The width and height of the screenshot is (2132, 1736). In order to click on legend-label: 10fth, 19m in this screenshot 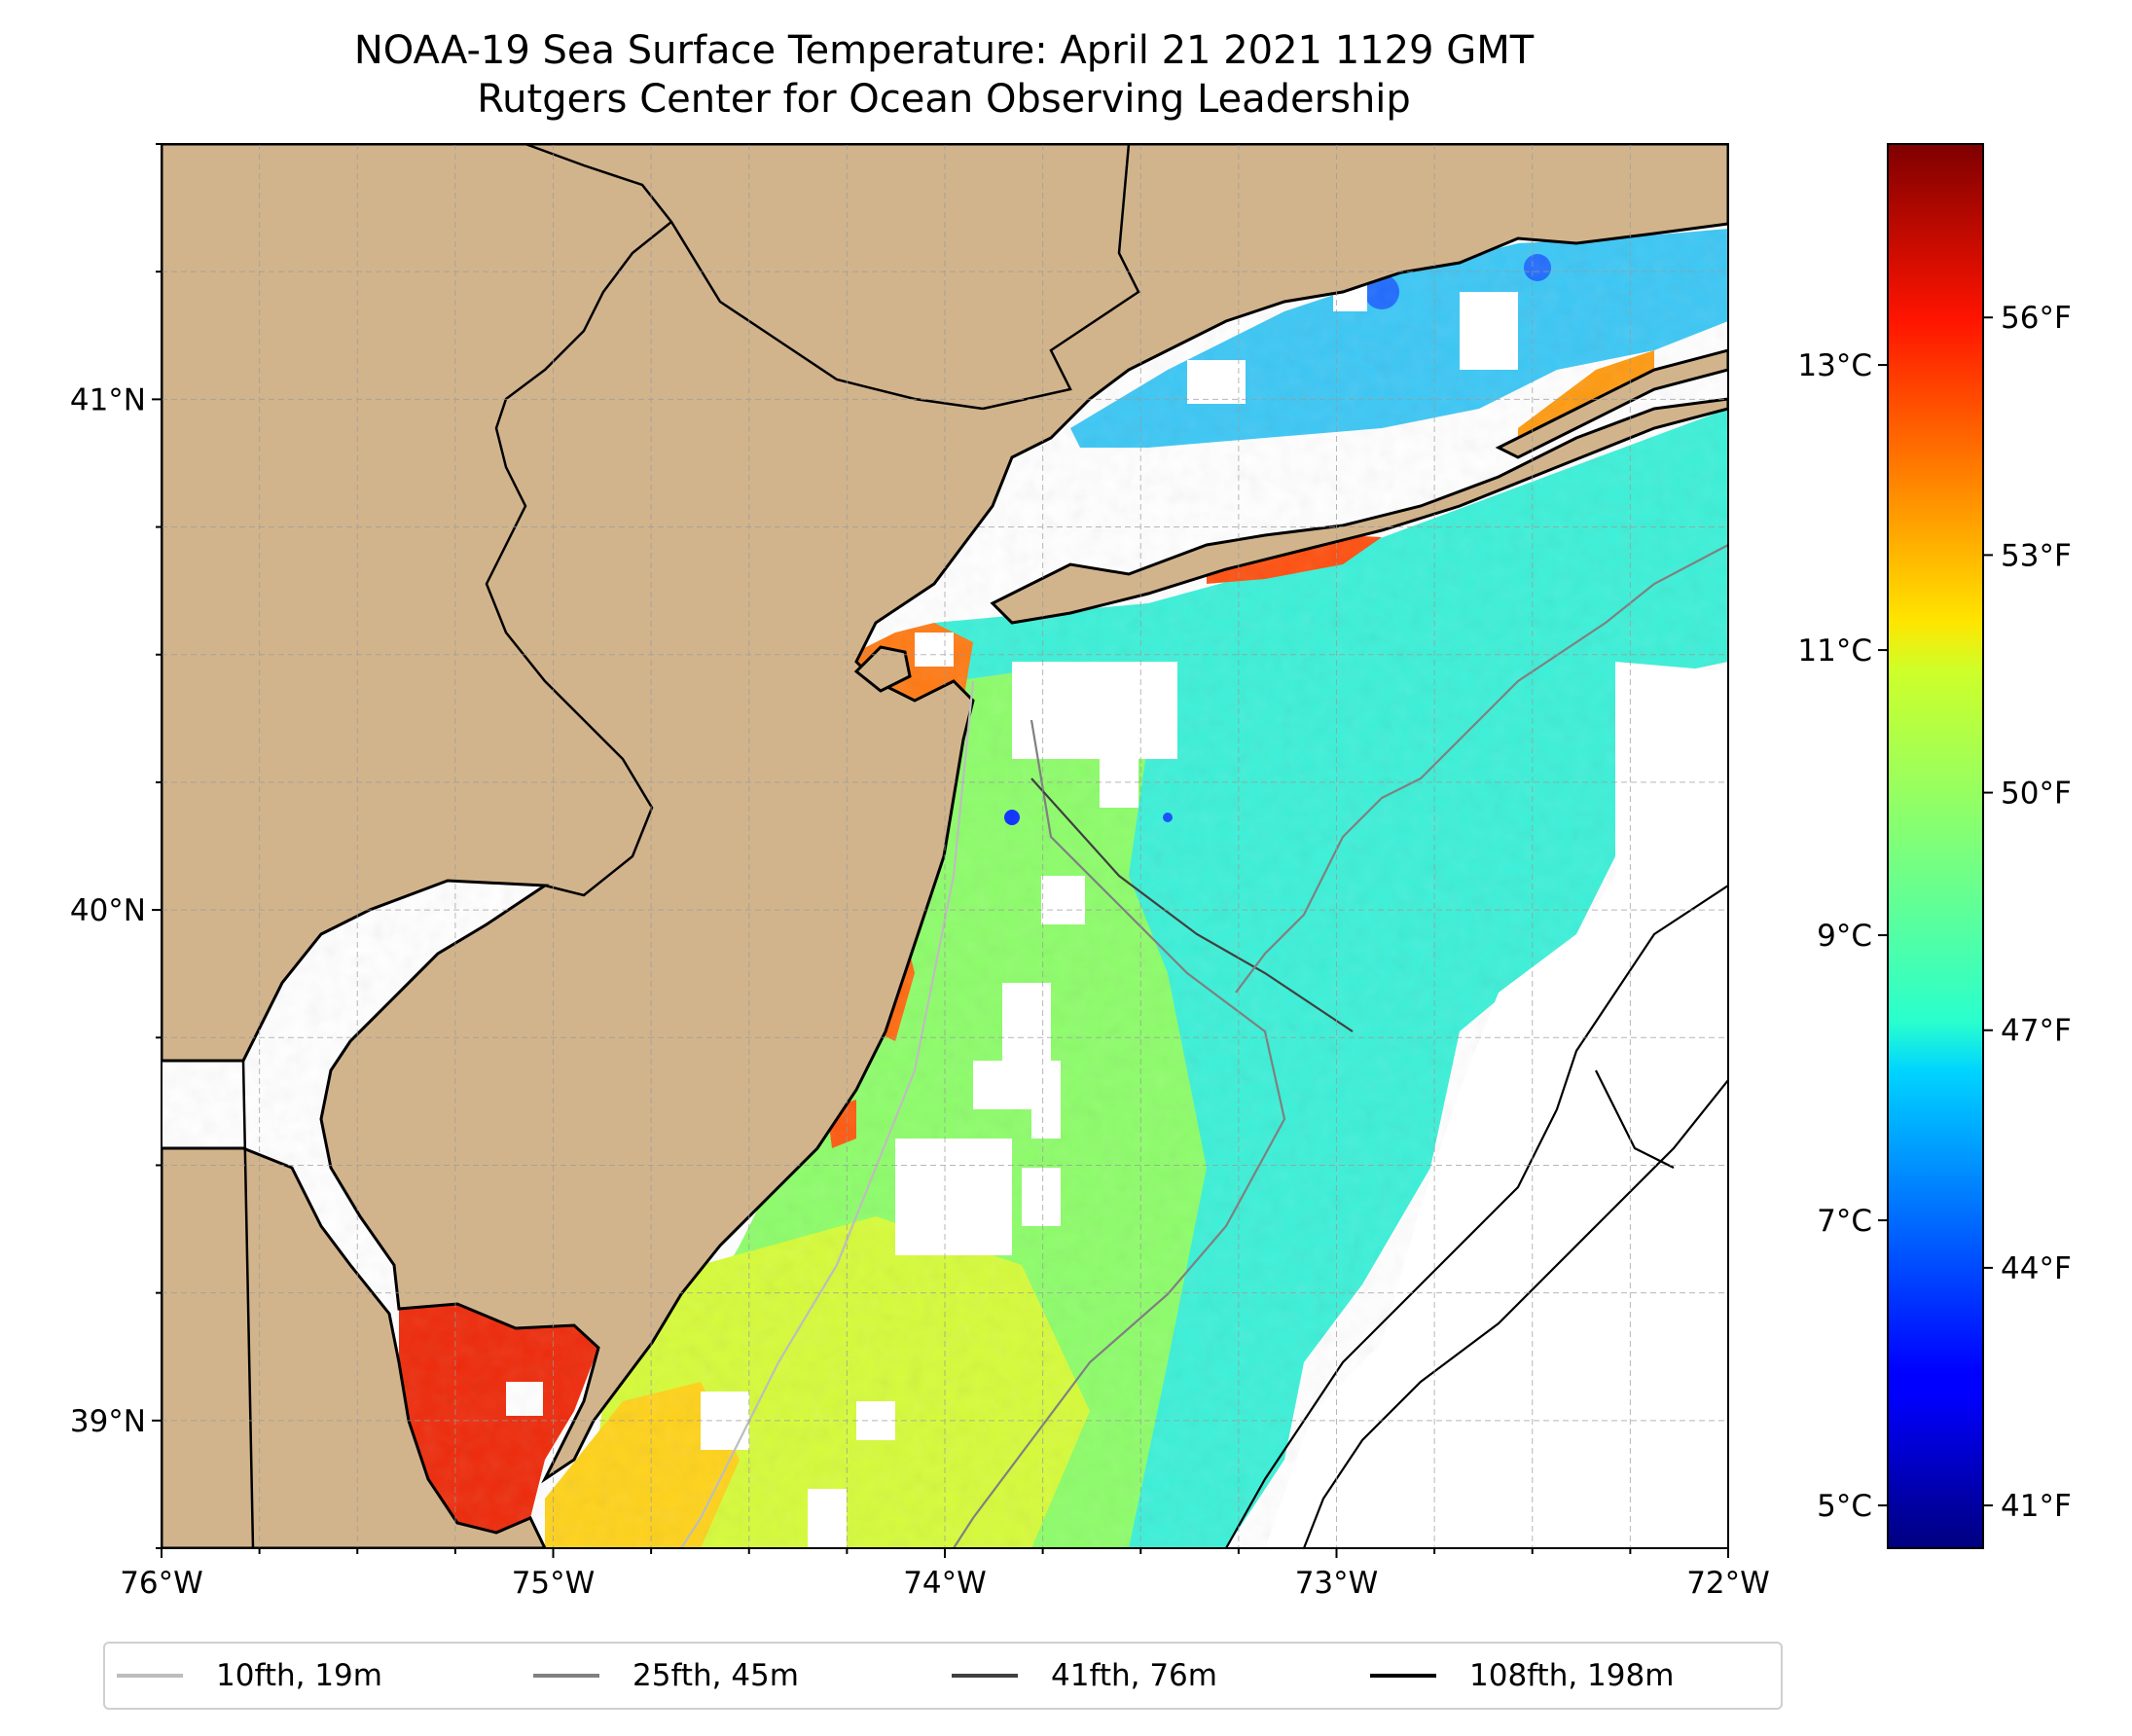, I will do `click(299, 1676)`.